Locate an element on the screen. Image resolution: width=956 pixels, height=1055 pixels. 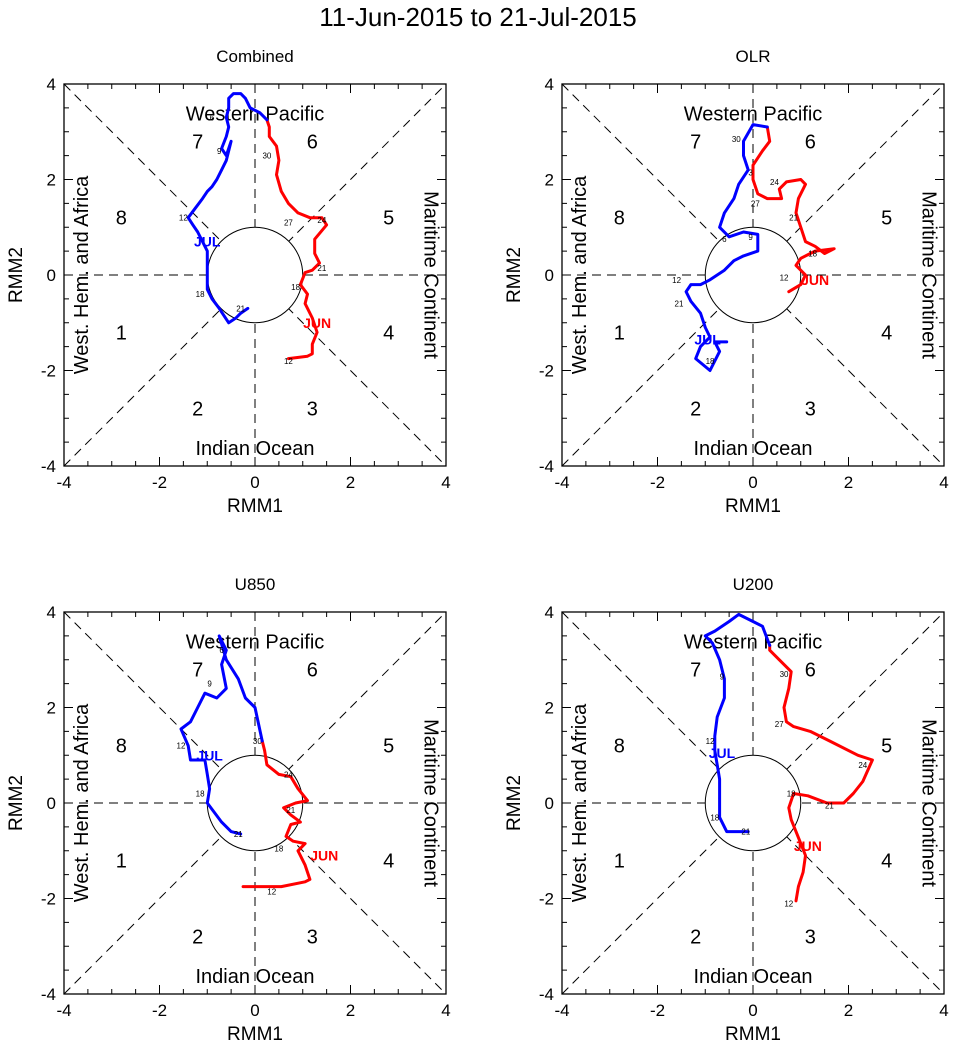
x-tick-label: 2 is located at coordinates (848, 1010).